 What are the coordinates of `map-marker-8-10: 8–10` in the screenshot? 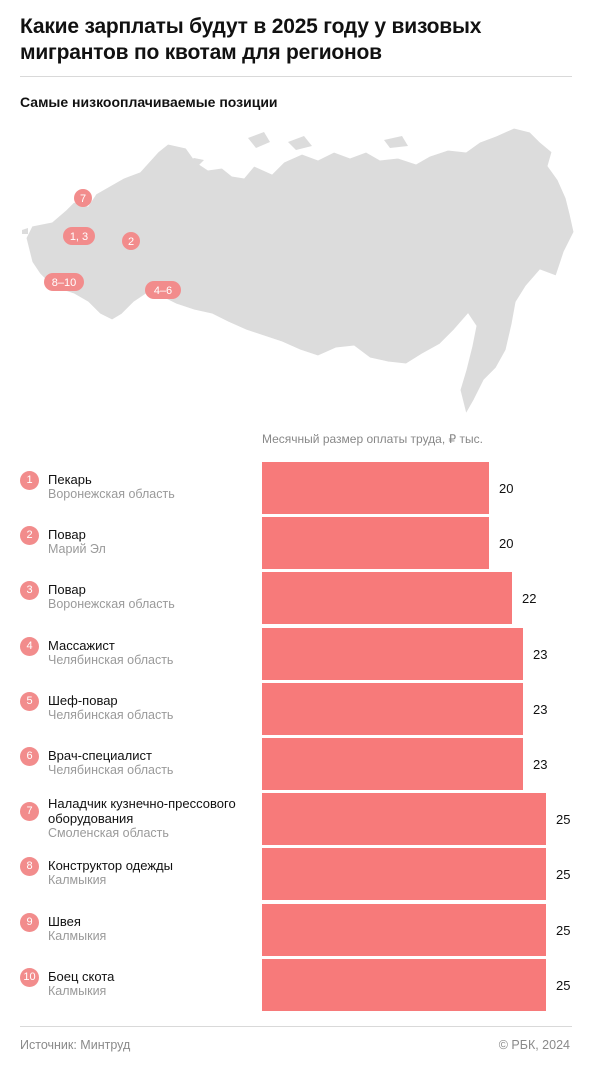 It's located at (64, 282).